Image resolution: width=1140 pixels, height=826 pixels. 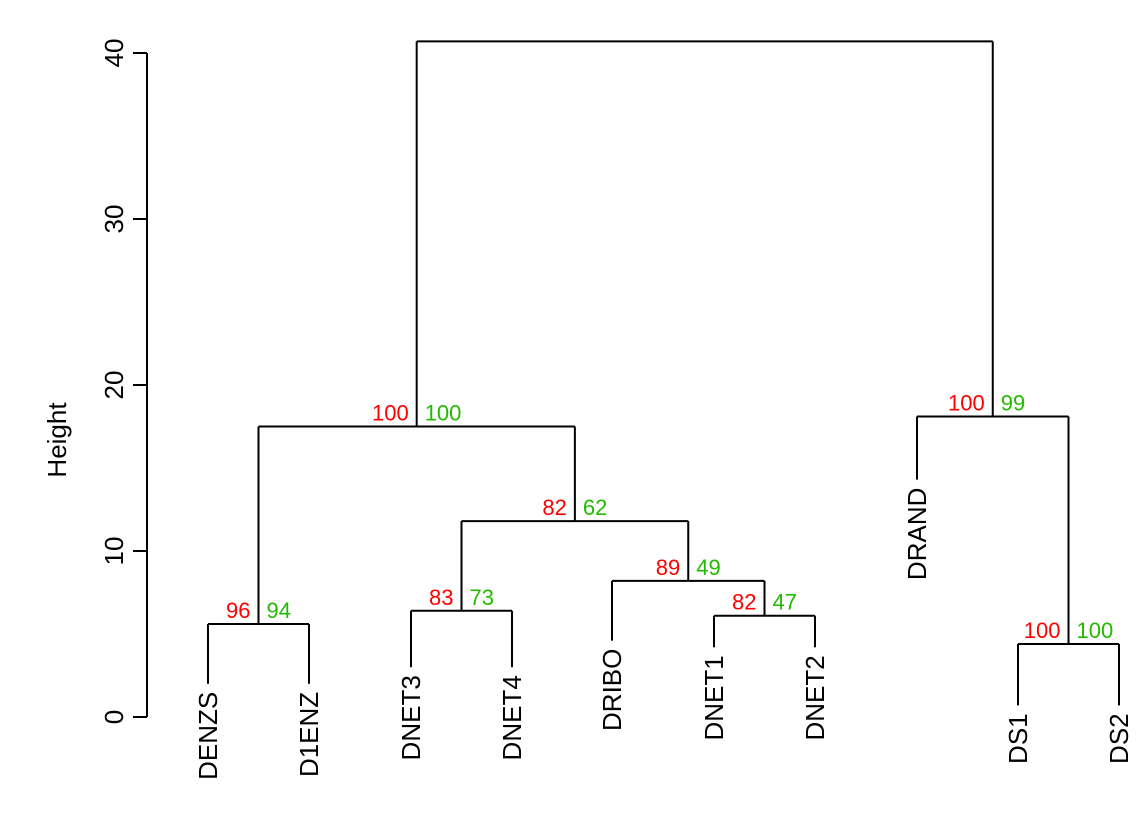 I want to click on bp-value-label: 94, so click(x=279, y=610).